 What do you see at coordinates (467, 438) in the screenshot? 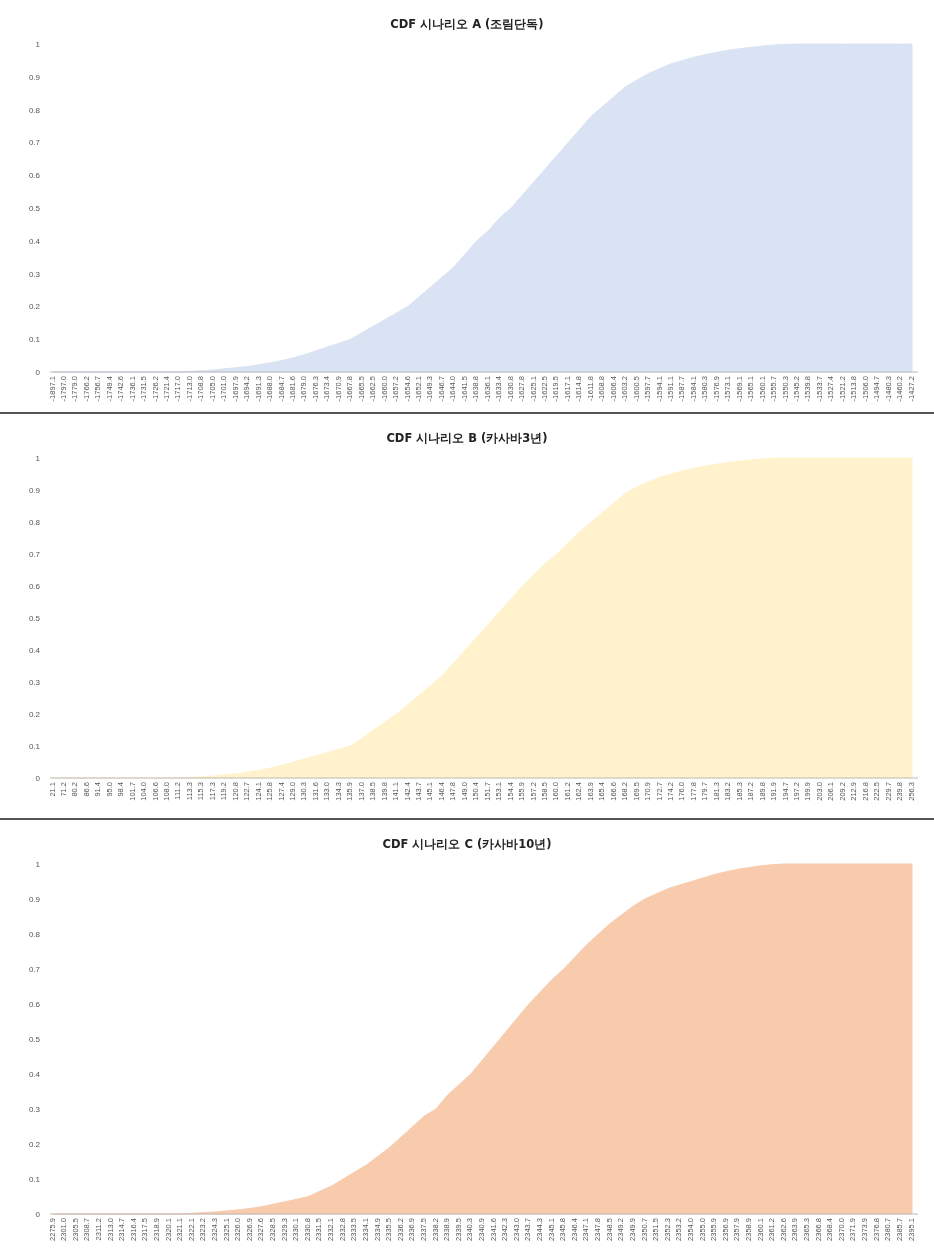
I see `chart-title: CDF 시나리오 B (카사바3년)` at bounding box center [467, 438].